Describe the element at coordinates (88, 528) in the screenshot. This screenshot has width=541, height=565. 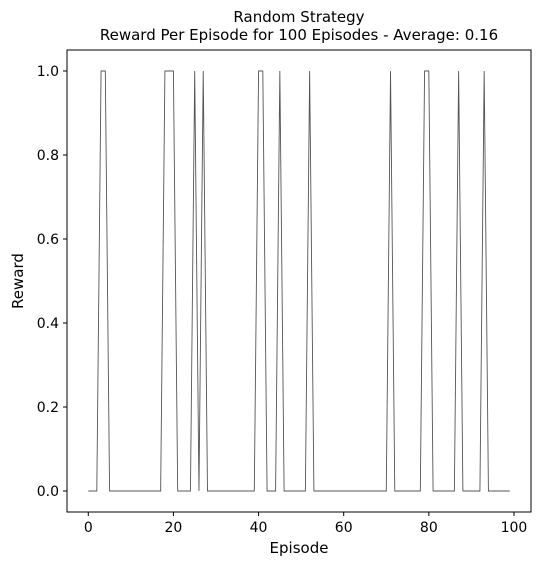
I see `x-tick-label: 0` at that location.